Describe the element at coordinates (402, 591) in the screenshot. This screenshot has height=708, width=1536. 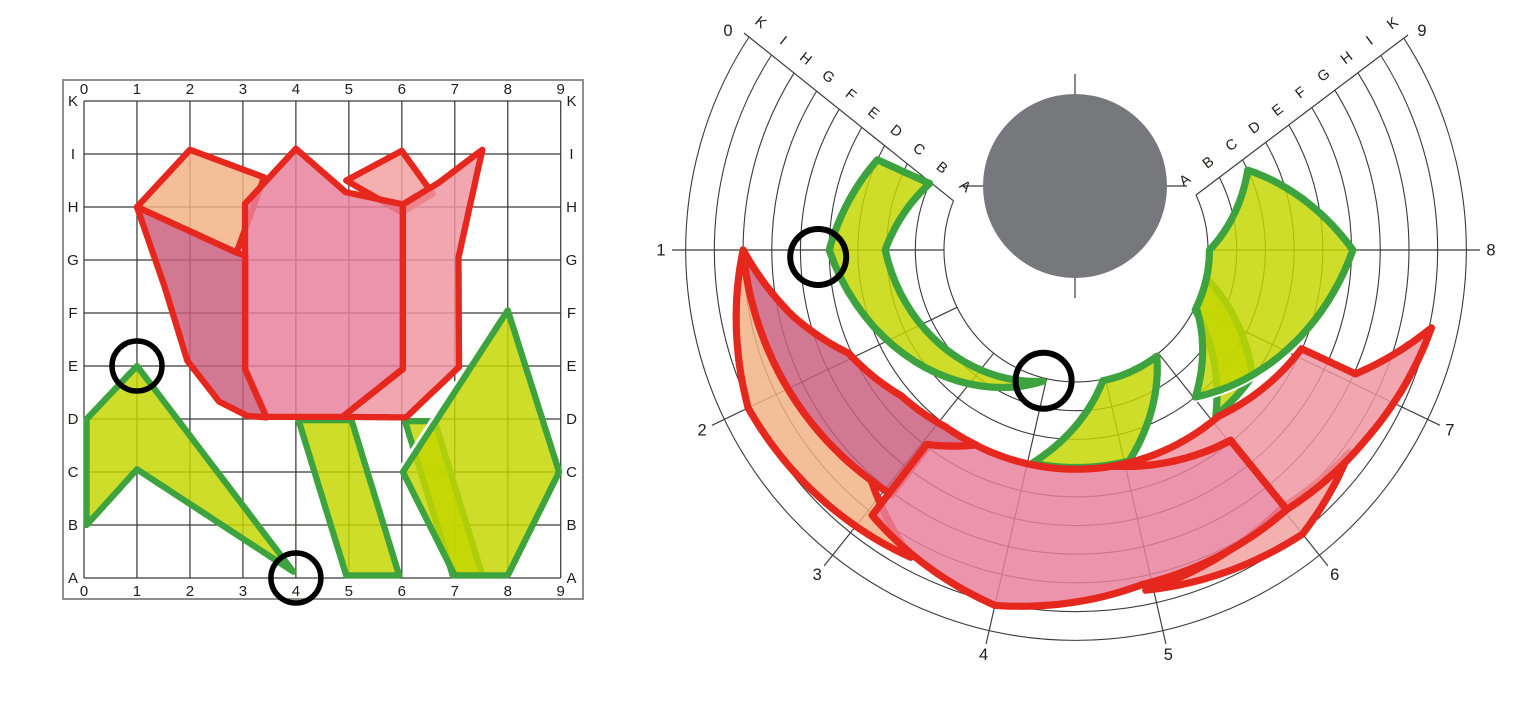
I see `column-label-bottom: 6` at that location.